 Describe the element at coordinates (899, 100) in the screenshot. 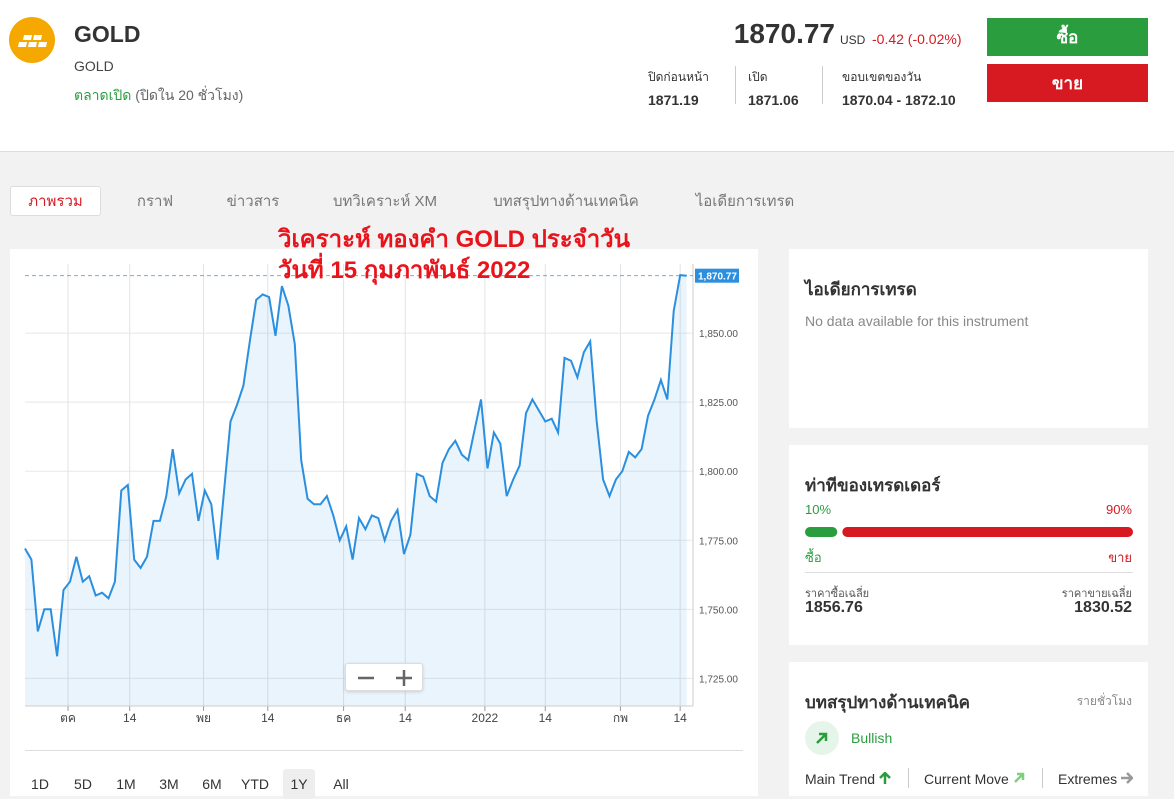

I see `stat-value: 1870.04 - 1872.10` at that location.